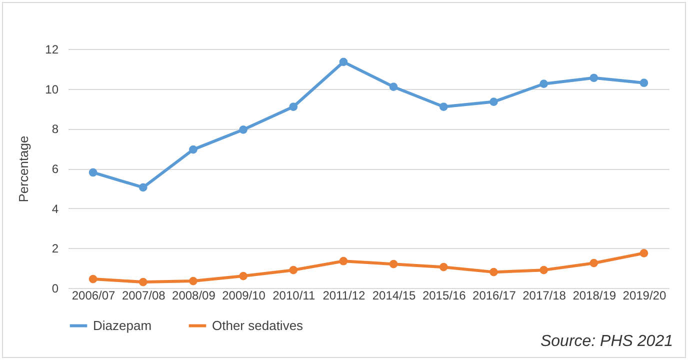  What do you see at coordinates (594, 295) in the screenshot?
I see `x-tick-label: 2018/19` at bounding box center [594, 295].